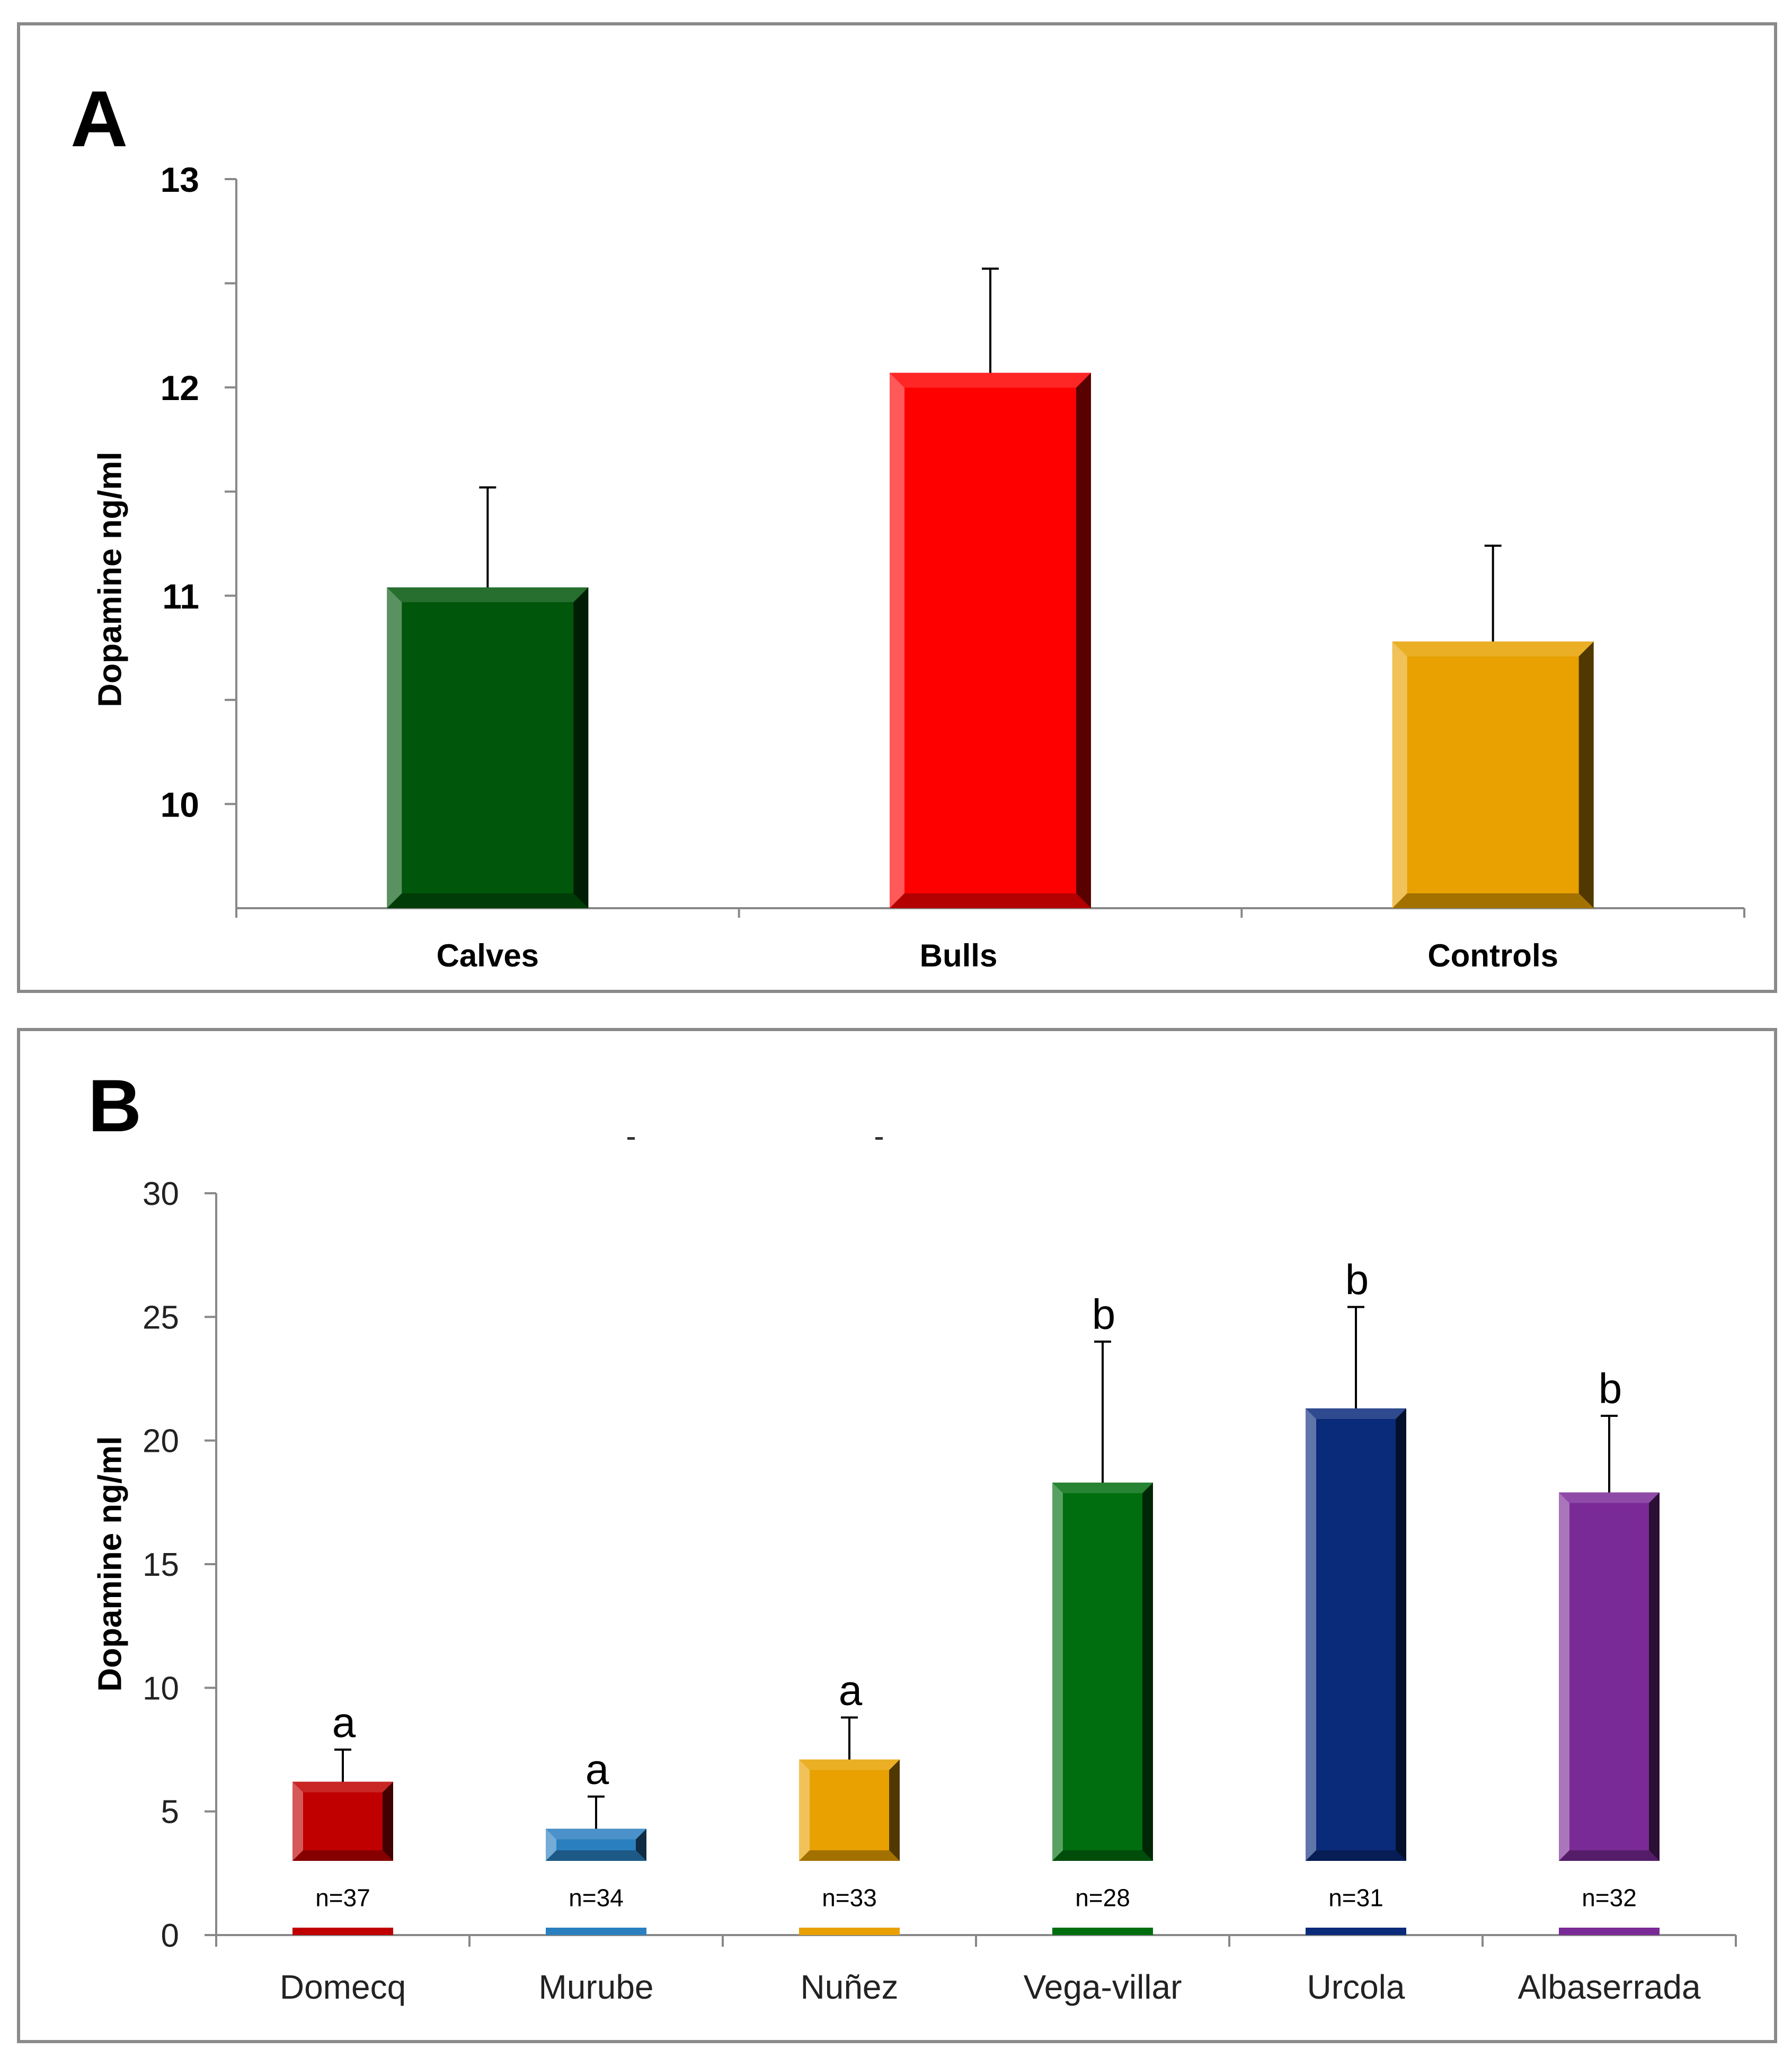  Describe the element at coordinates (1610, 1676) in the screenshot. I see `bar-albaserrada` at that location.